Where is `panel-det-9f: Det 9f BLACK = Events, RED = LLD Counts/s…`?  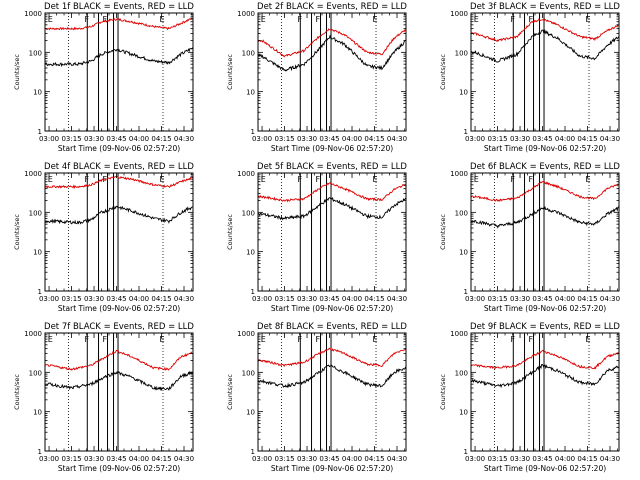
panel-det-9f: Det 9f BLACK = Events, RED = LLD Counts/s… is located at coordinates (529, 397).